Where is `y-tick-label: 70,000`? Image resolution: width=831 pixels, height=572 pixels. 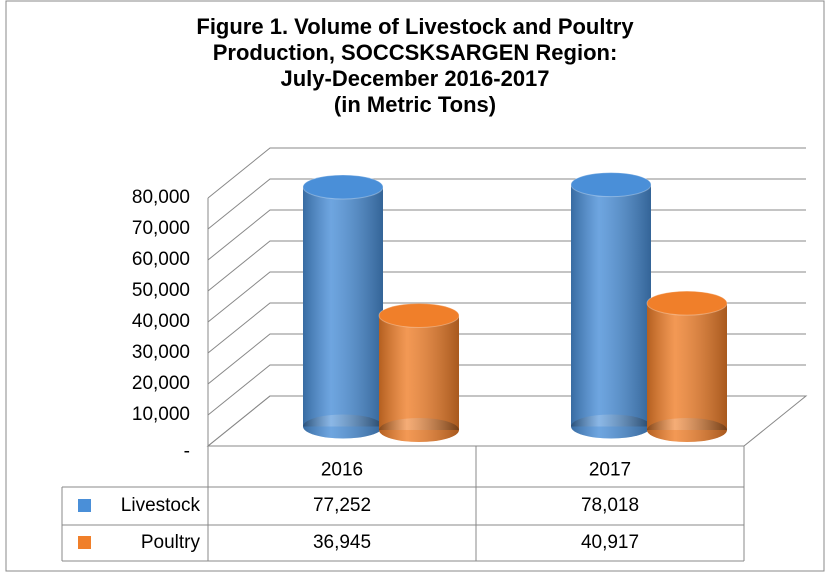 y-tick-label: 70,000 is located at coordinates (161, 228).